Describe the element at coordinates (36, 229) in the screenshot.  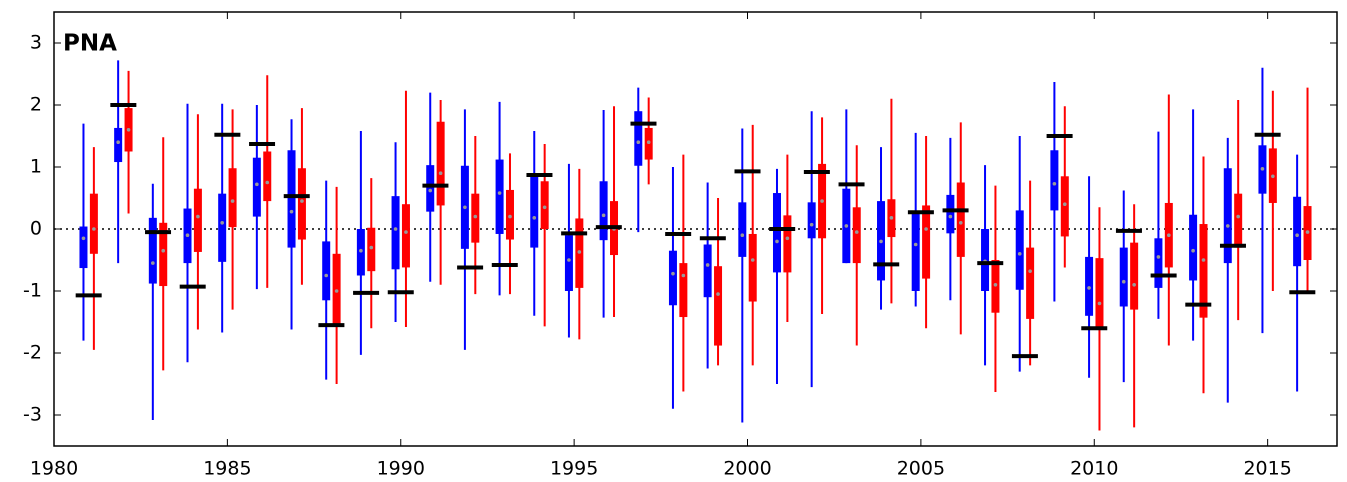
I see `y-tick-label: 0` at that location.